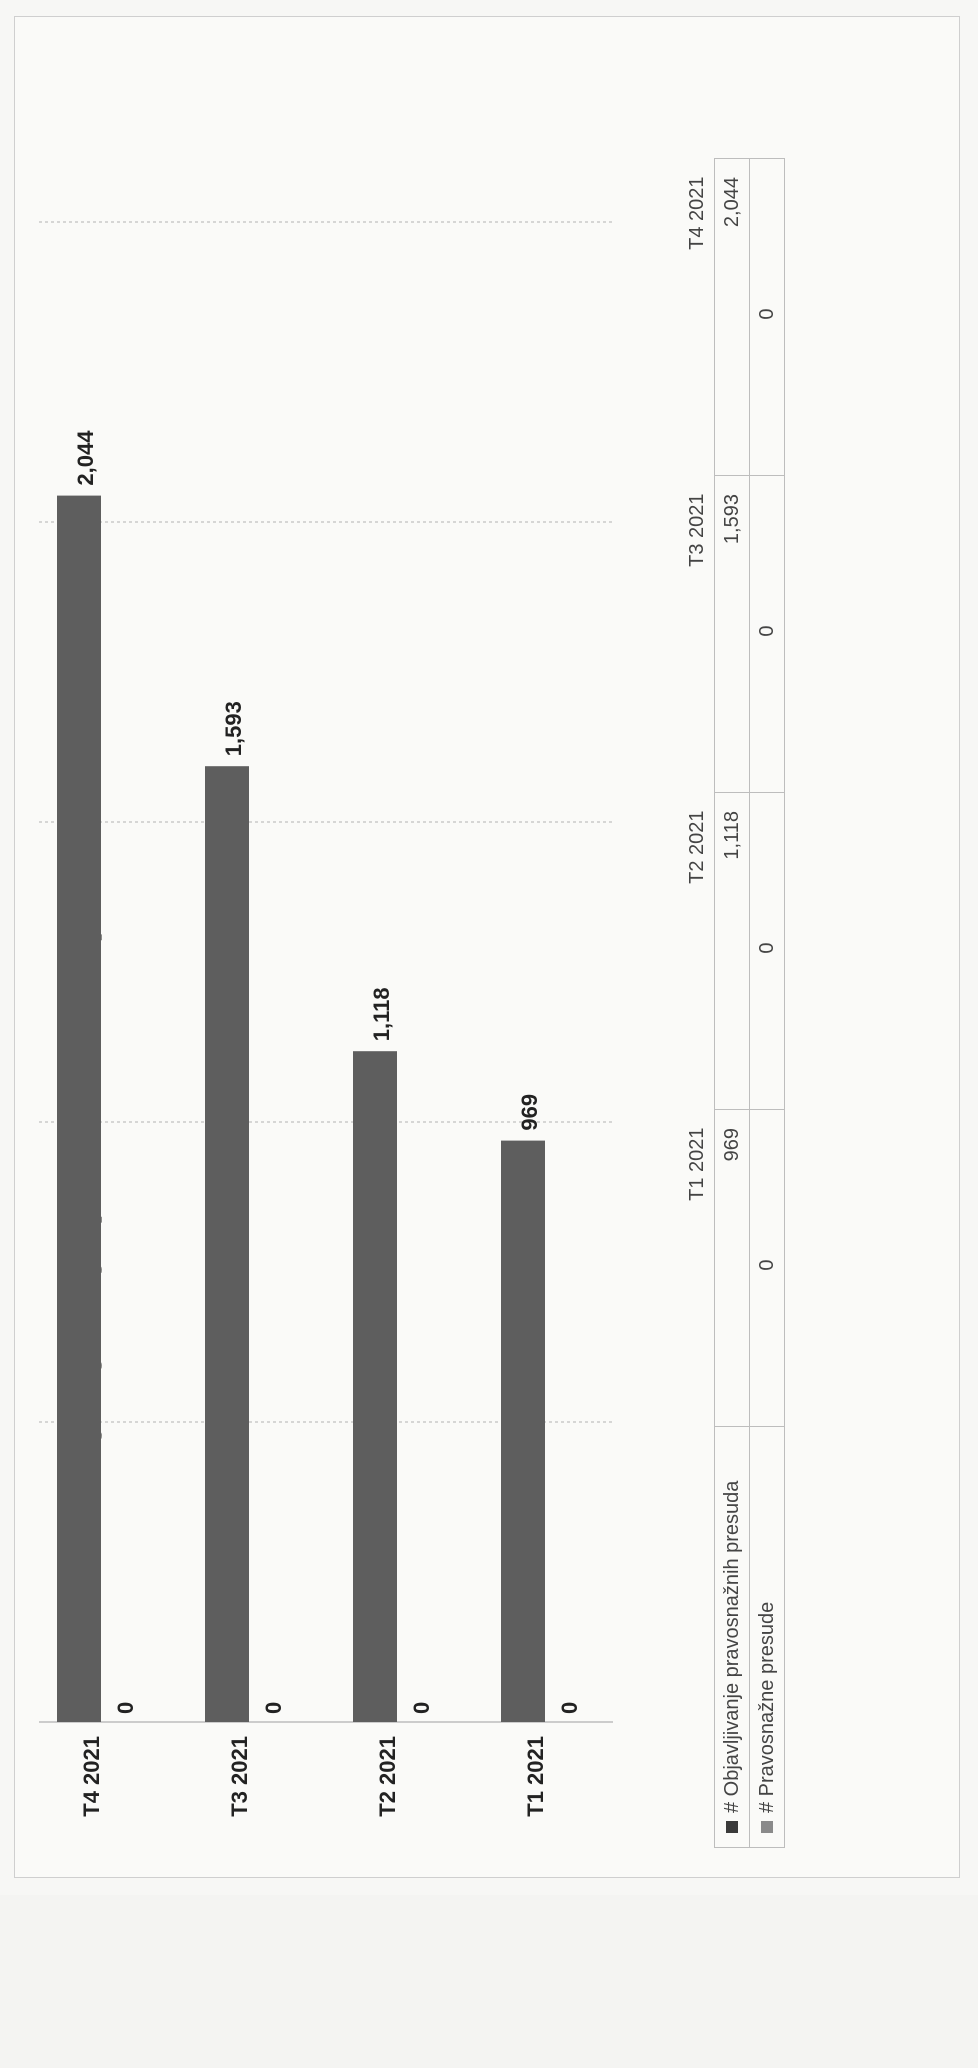 The height and width of the screenshot is (2068, 978). I want to click on series-name: # Objavljivanje pravosnažnih presuda, so click(731, 1646).